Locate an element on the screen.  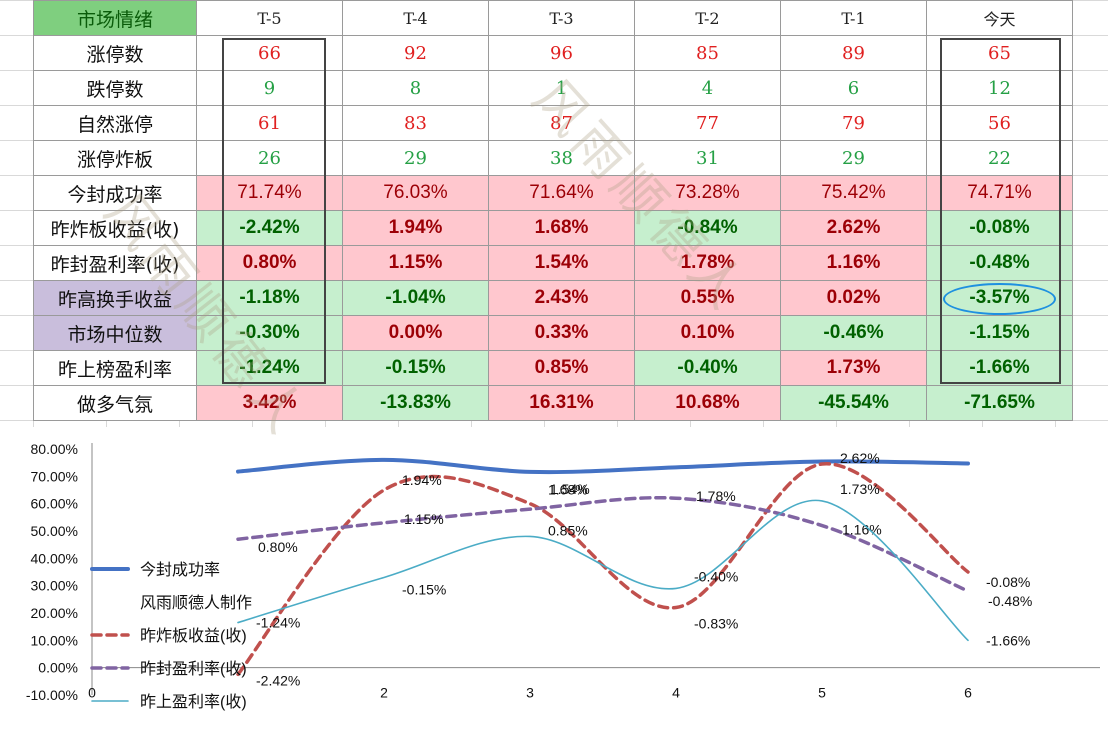
count-cell: 12 is located at coordinates (999, 88).